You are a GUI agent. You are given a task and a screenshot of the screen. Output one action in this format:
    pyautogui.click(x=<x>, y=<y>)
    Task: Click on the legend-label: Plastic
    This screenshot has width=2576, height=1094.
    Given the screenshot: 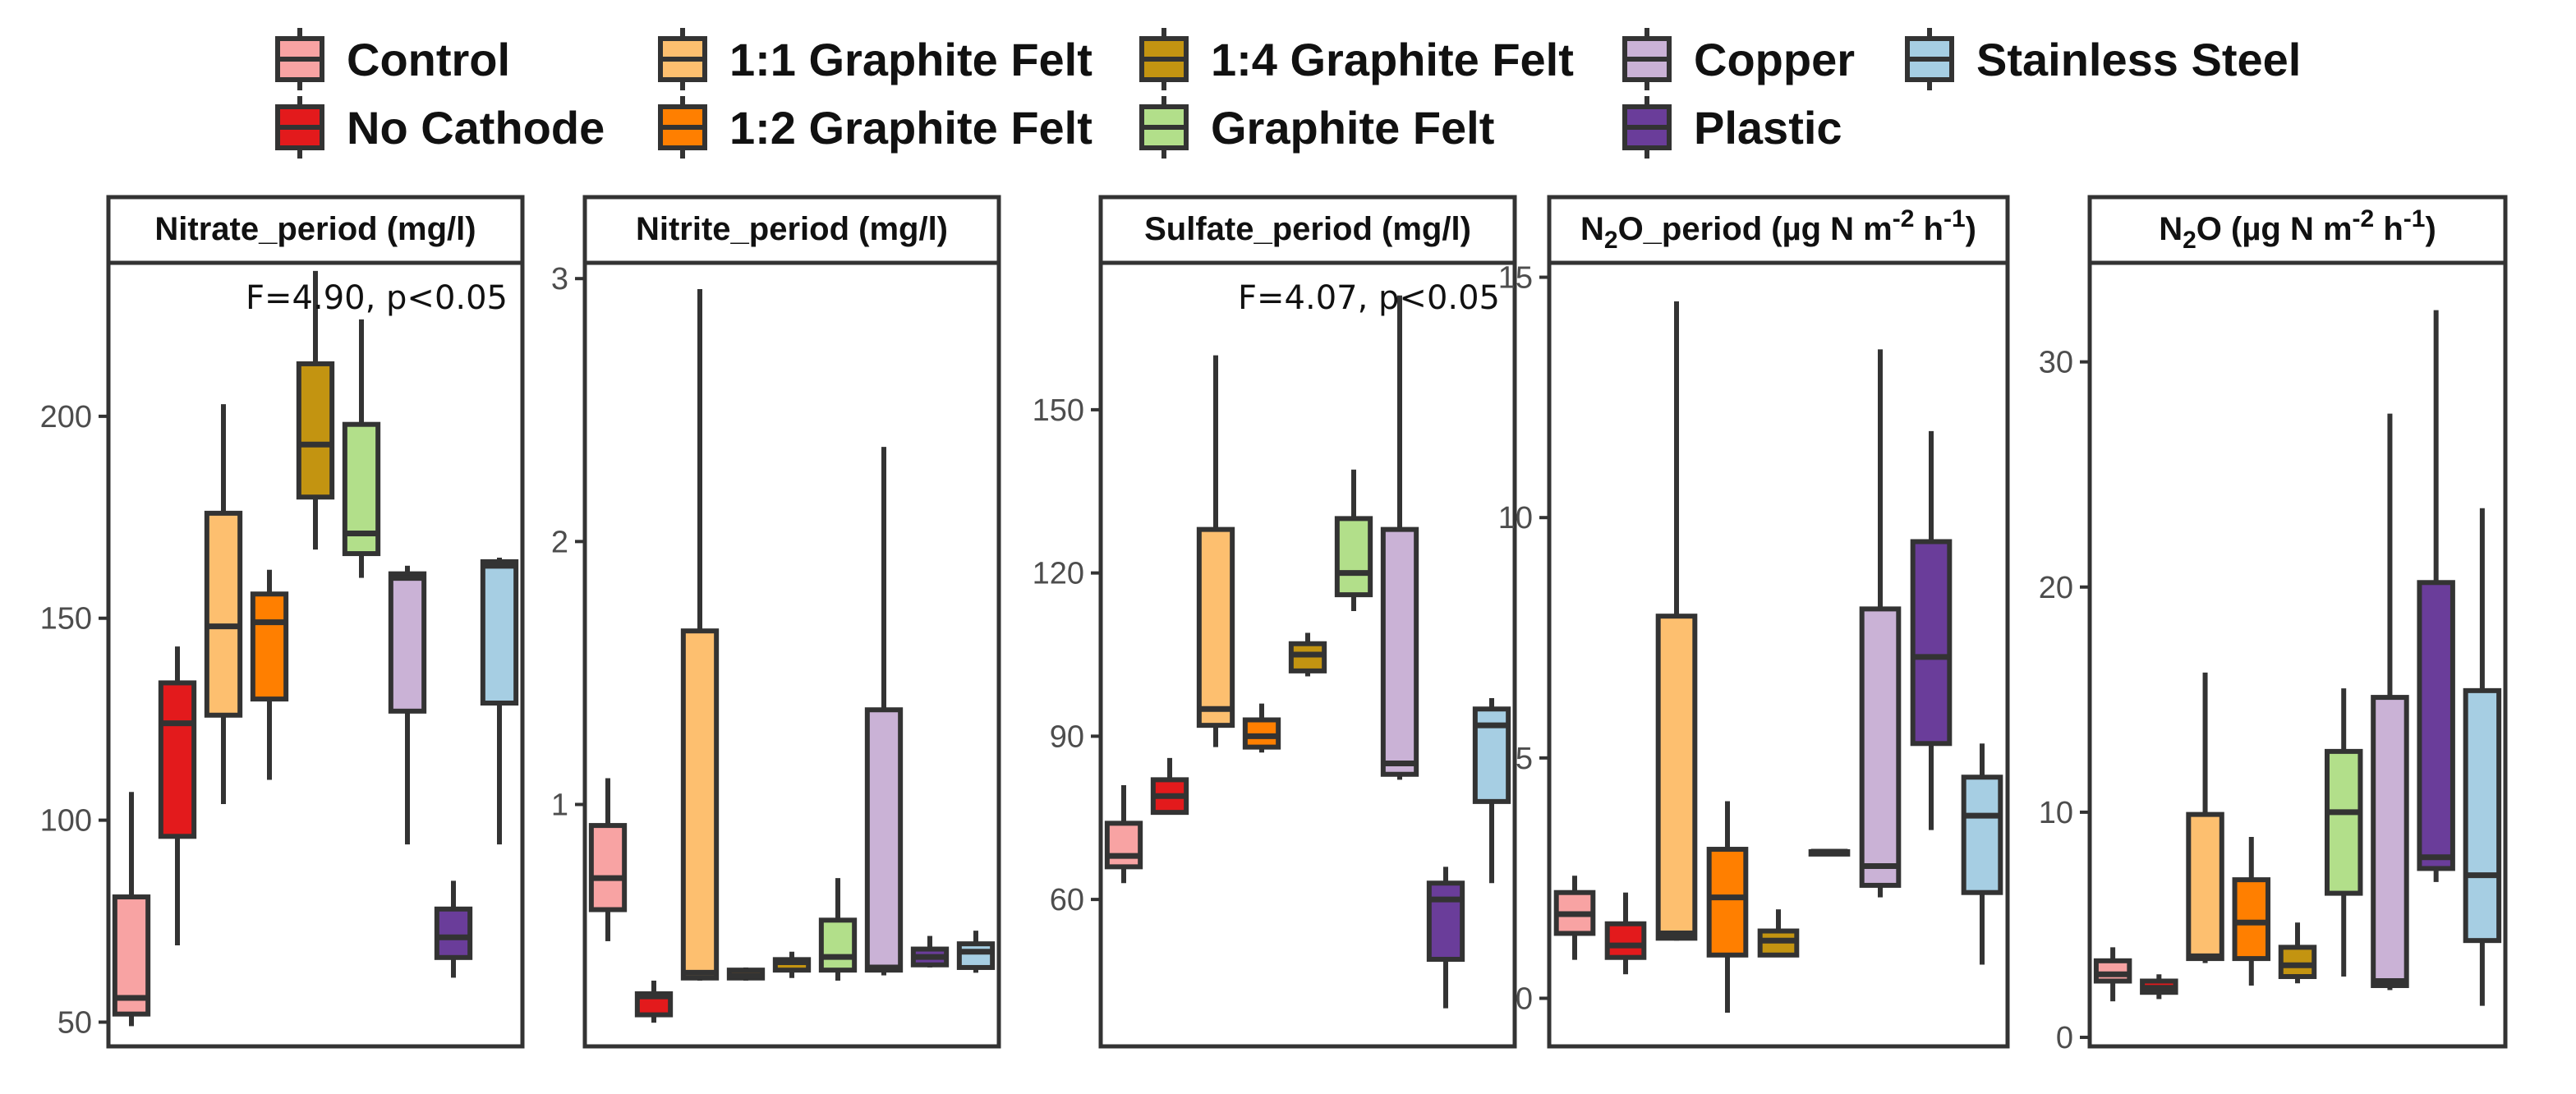 What is the action you would take?
    pyautogui.click(x=1768, y=127)
    